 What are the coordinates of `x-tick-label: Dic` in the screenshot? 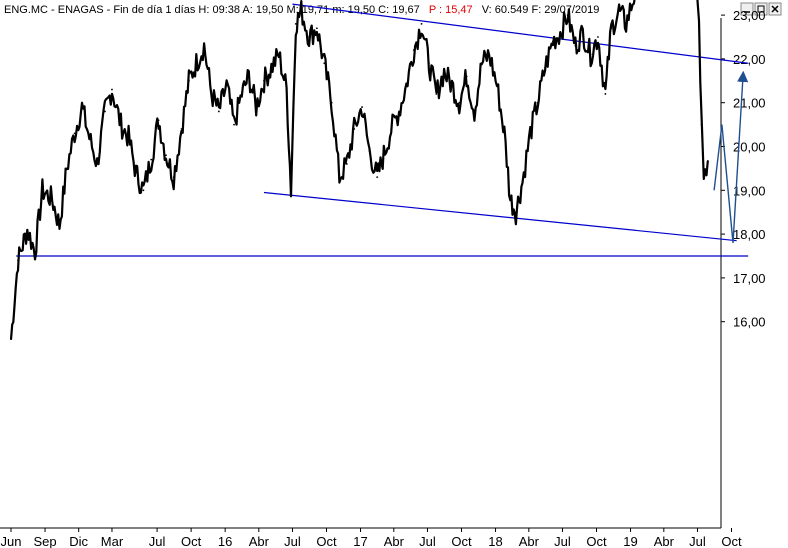 It's located at (78, 541).